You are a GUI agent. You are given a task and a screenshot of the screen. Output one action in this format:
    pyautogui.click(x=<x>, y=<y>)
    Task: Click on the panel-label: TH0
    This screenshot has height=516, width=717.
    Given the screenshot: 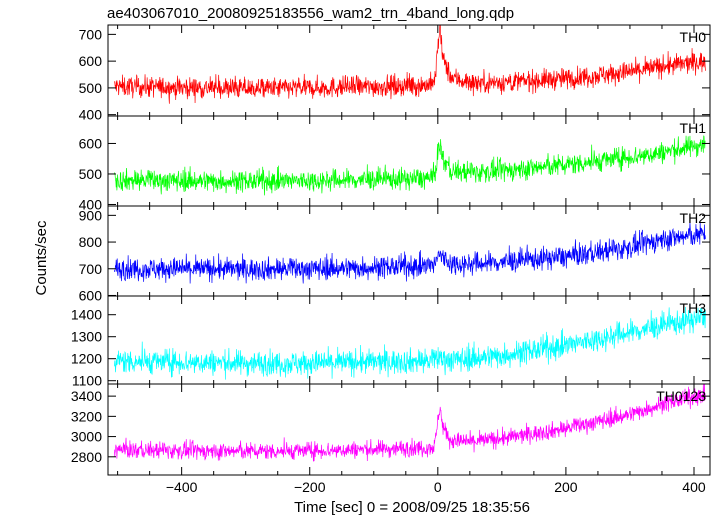 What is the action you would take?
    pyautogui.click(x=693, y=37)
    